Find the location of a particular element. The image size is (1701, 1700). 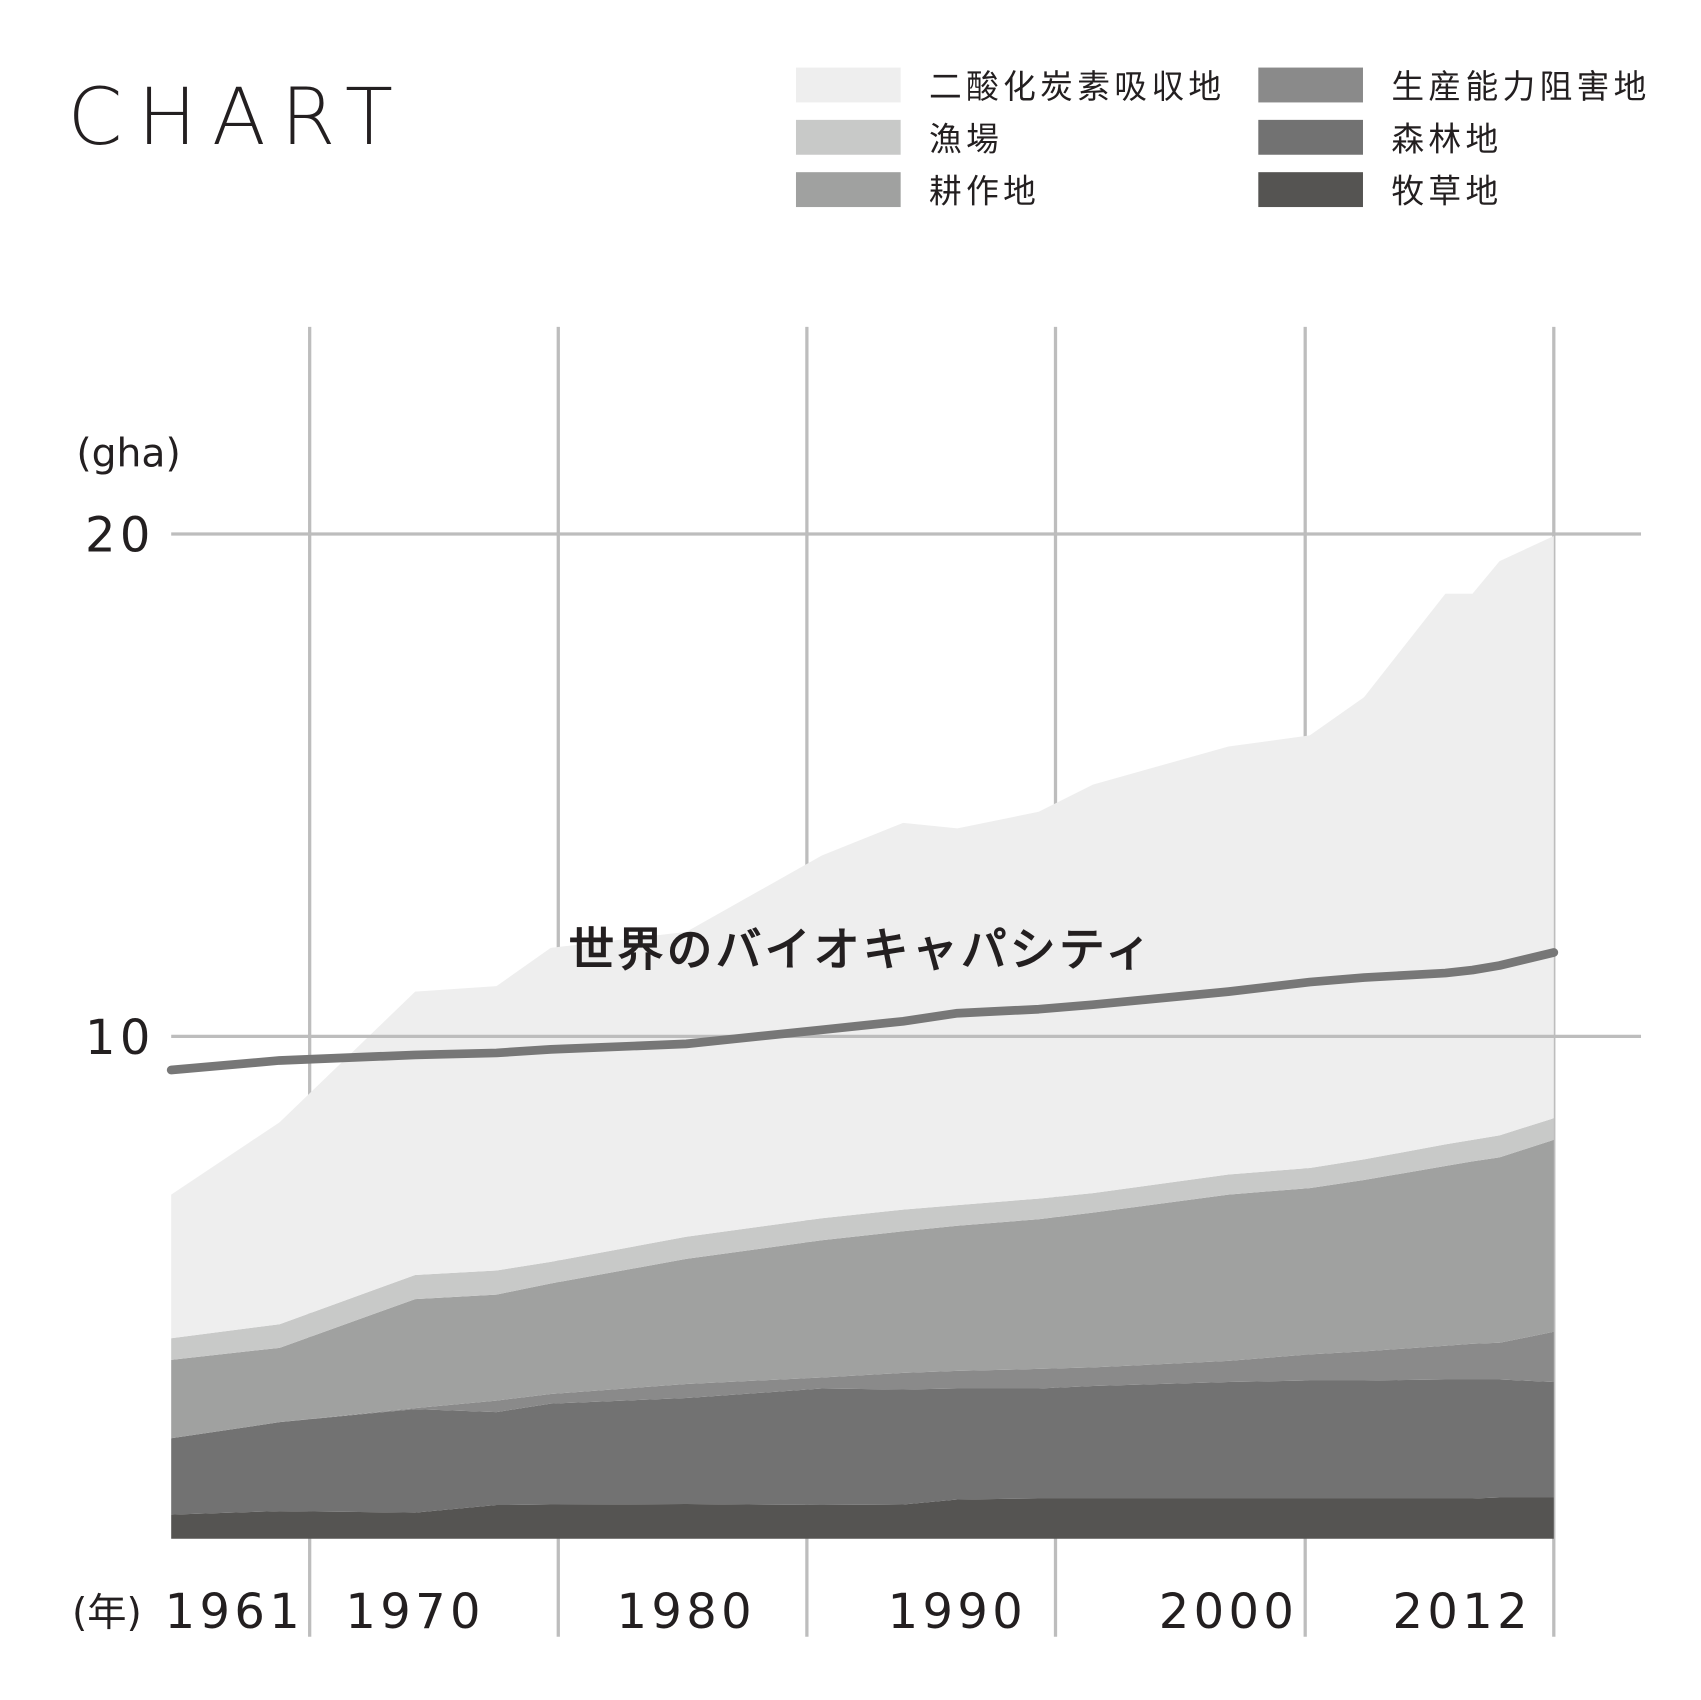

legend-label: 生産能力阻害地 is located at coordinates (1520, 87).